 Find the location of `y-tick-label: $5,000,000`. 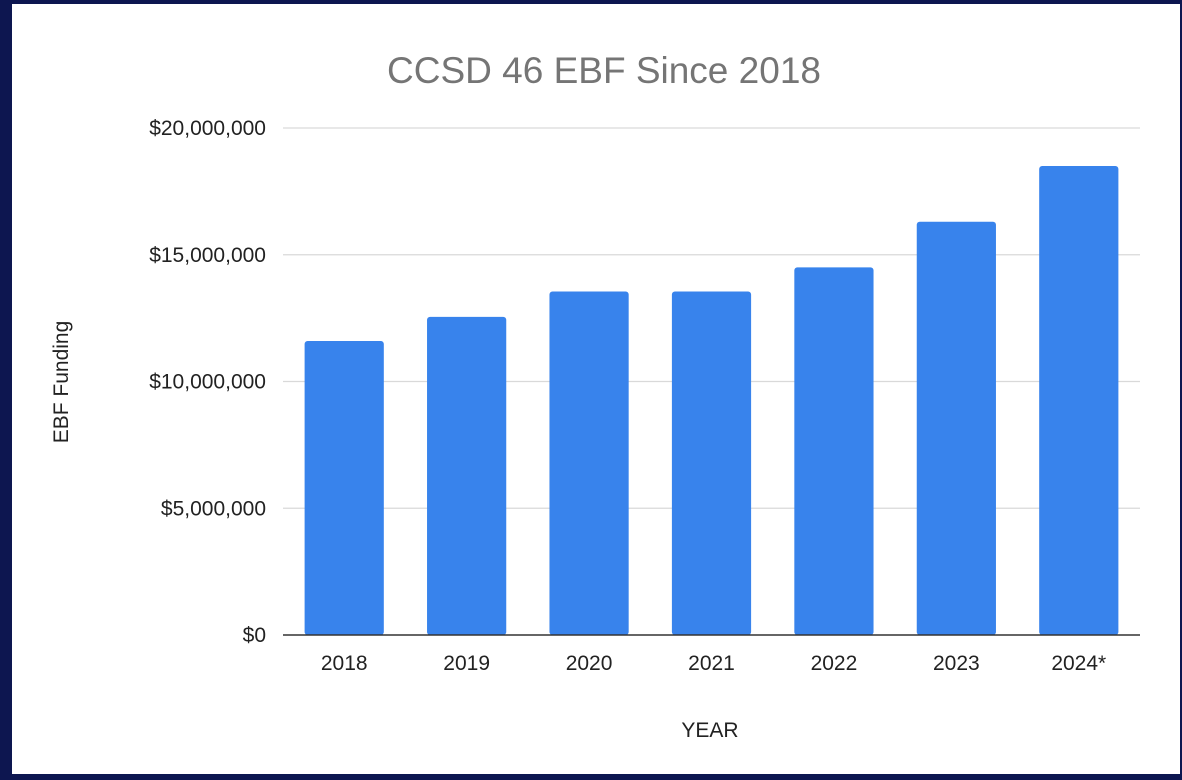

y-tick-label: $5,000,000 is located at coordinates (213, 508).